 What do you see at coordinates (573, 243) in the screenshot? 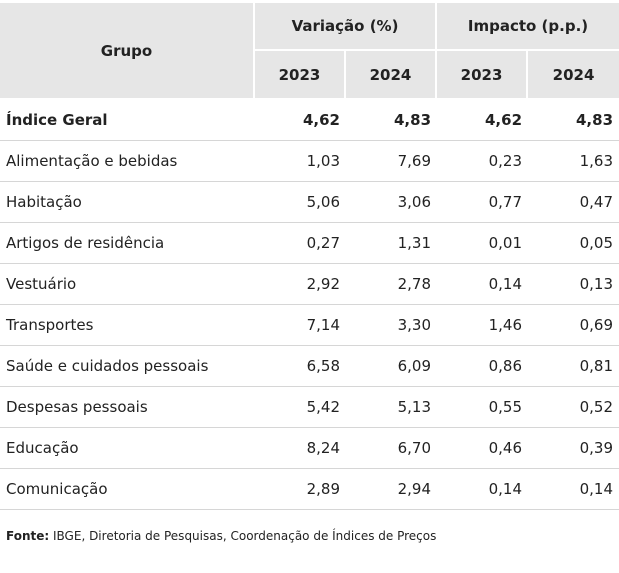
I see `row-value: 0,05` at bounding box center [573, 243].